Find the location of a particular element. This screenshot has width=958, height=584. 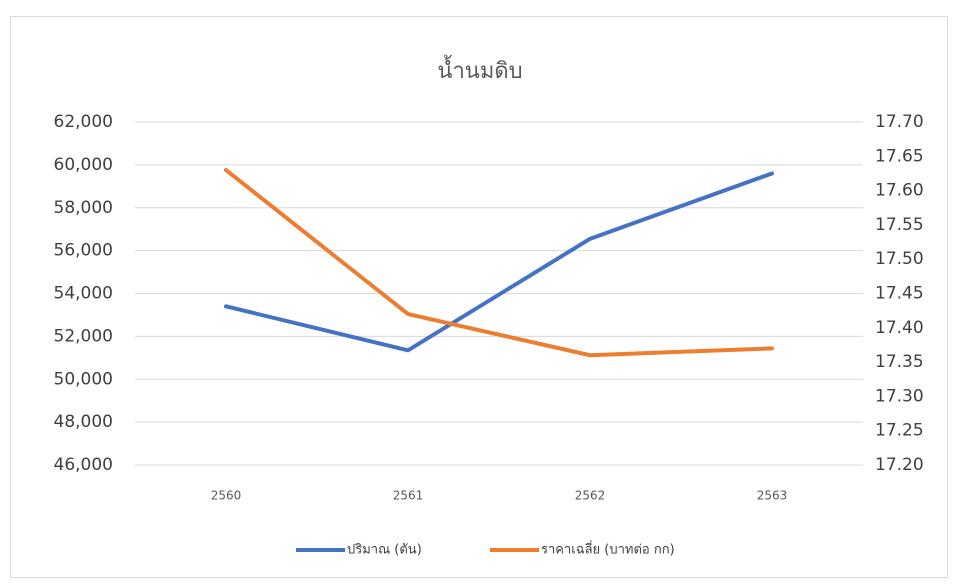

legend-label: ปริมาณ (ตัน) is located at coordinates (384, 550).